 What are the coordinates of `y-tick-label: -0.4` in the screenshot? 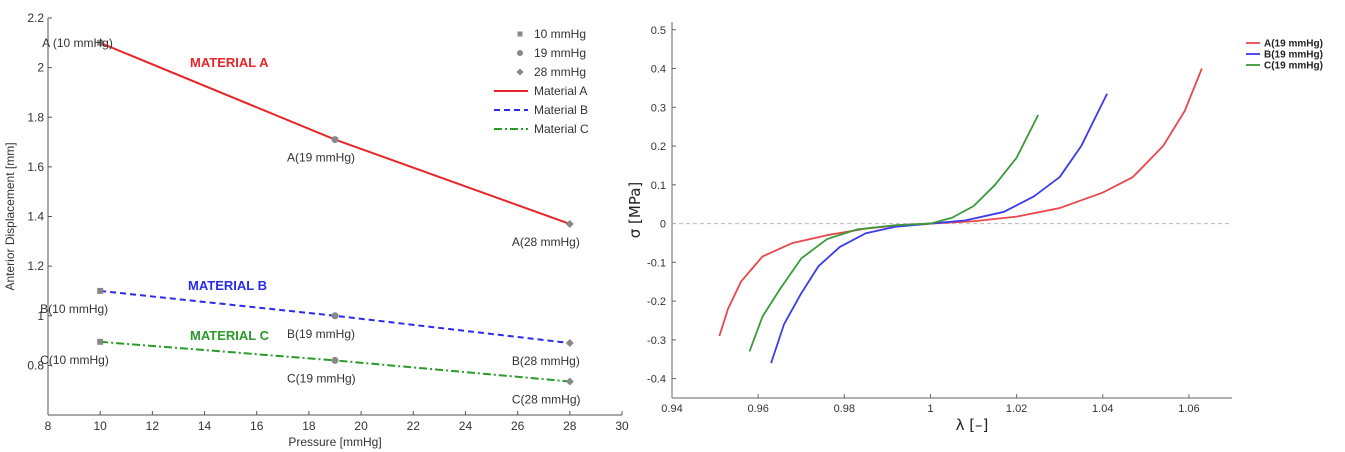 It's located at (656, 380).